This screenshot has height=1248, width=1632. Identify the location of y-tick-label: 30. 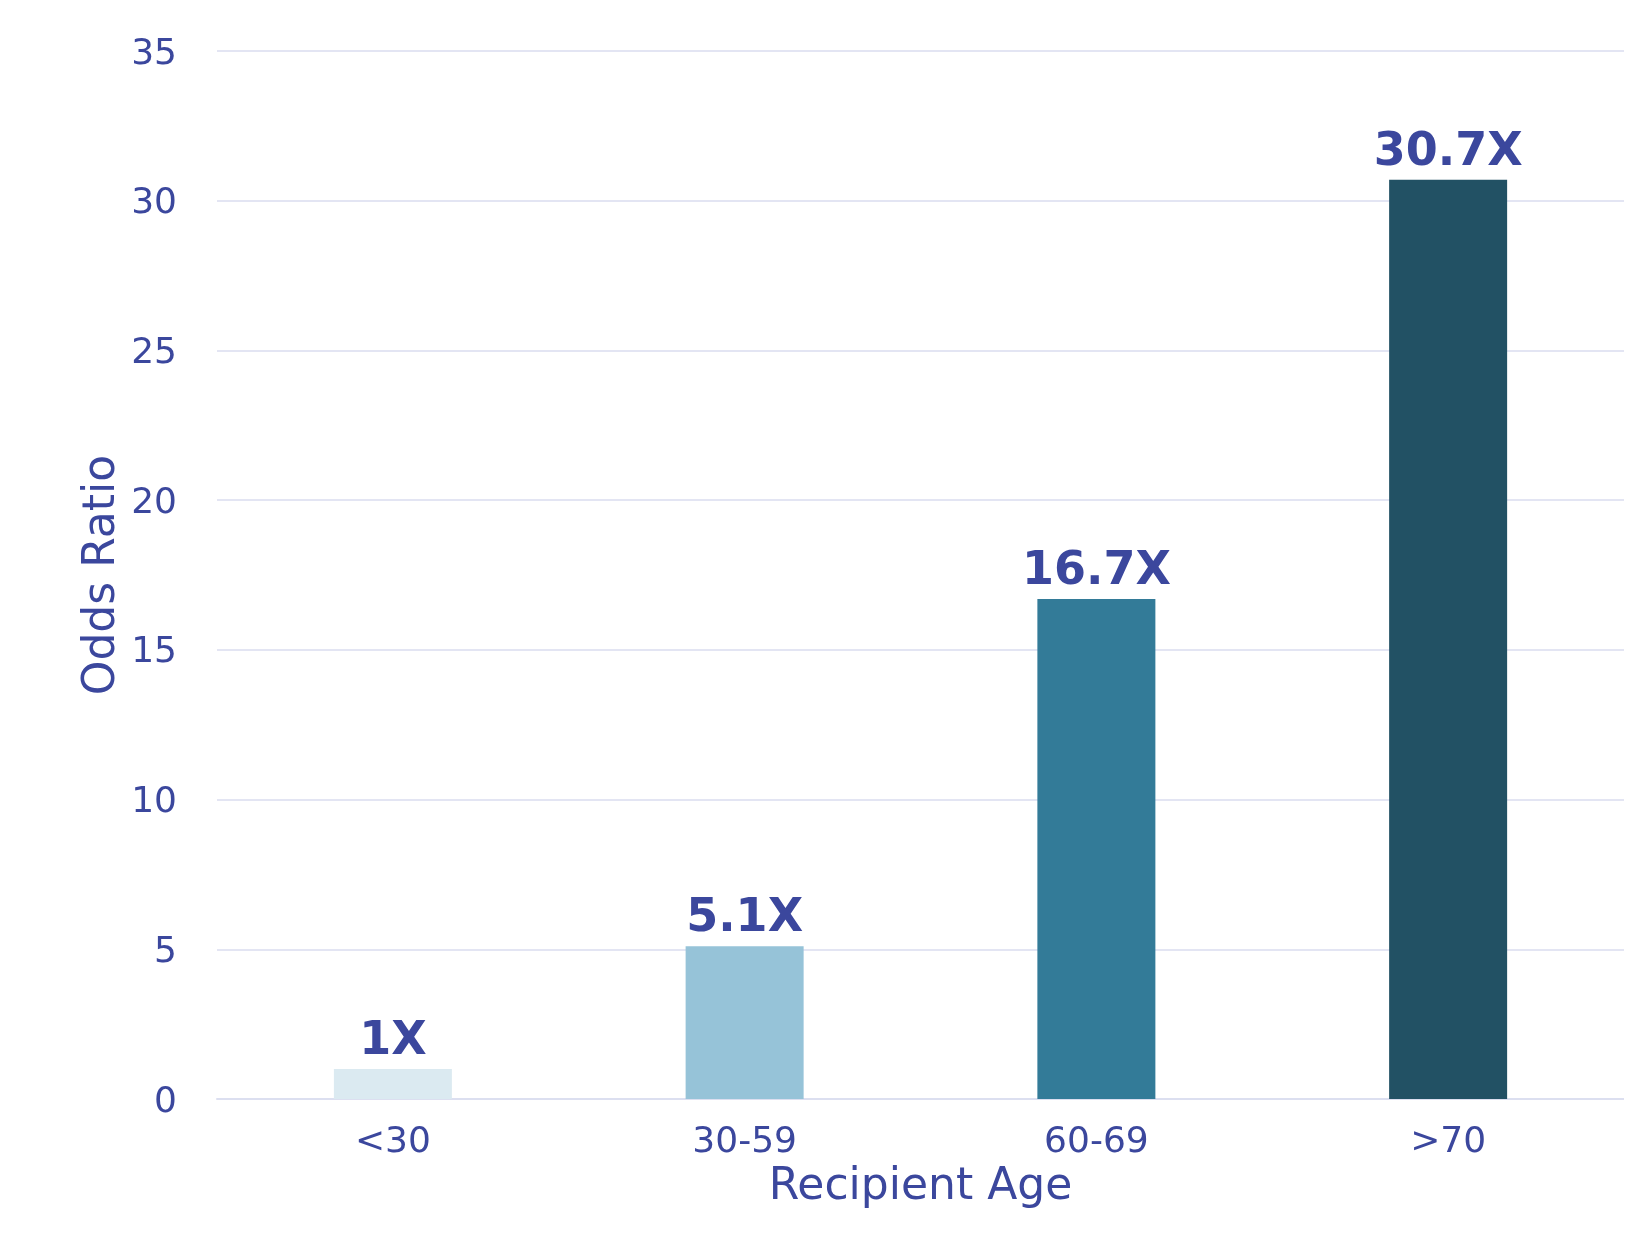
(154, 201).